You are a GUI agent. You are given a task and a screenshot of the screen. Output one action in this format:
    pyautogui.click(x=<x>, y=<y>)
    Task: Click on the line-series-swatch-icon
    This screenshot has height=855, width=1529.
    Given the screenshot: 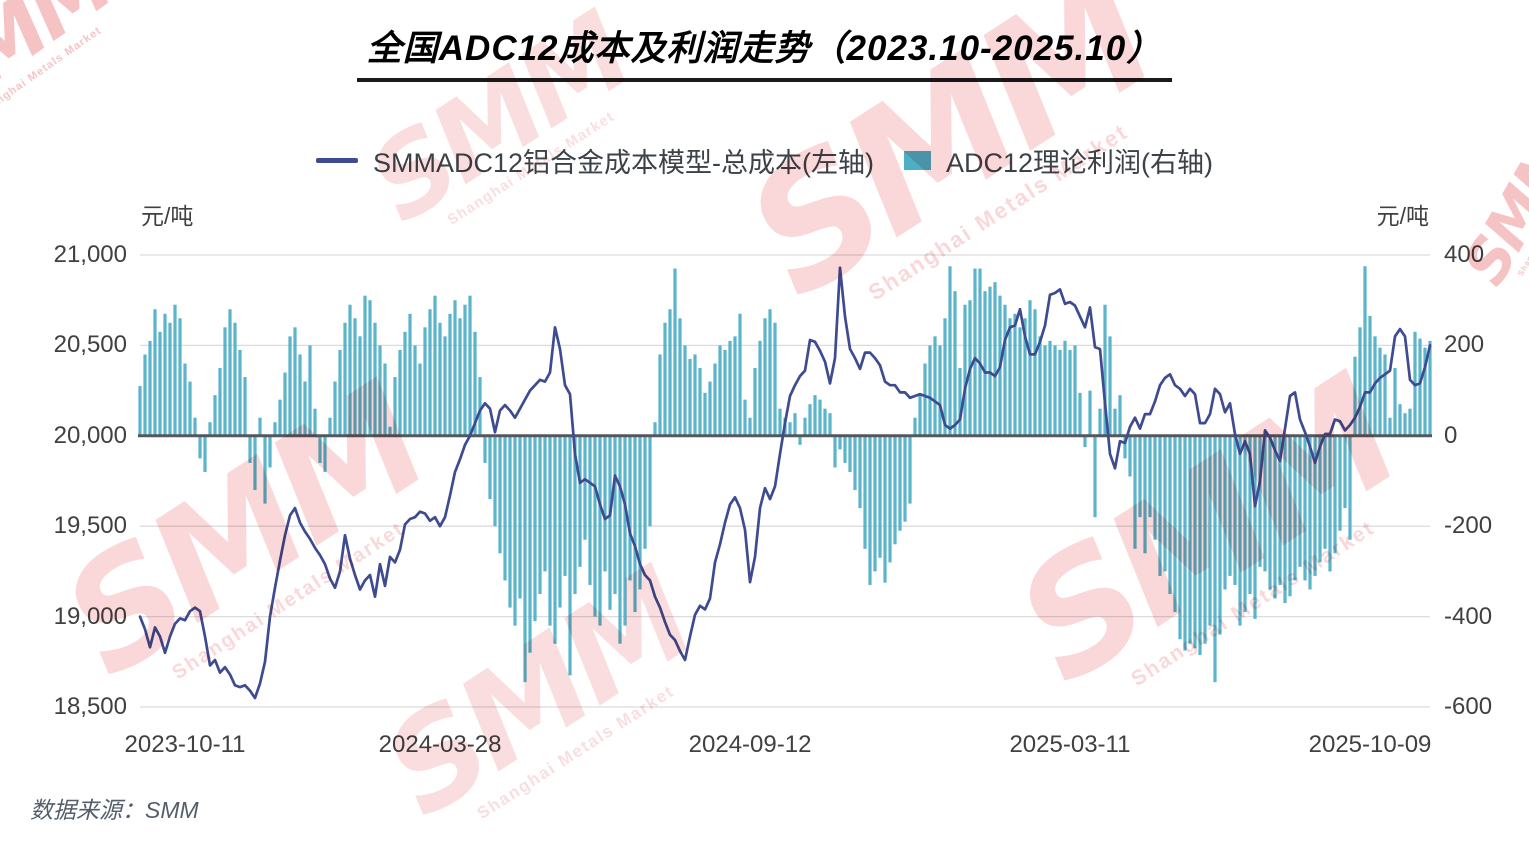 What is the action you would take?
    pyautogui.click(x=336, y=160)
    